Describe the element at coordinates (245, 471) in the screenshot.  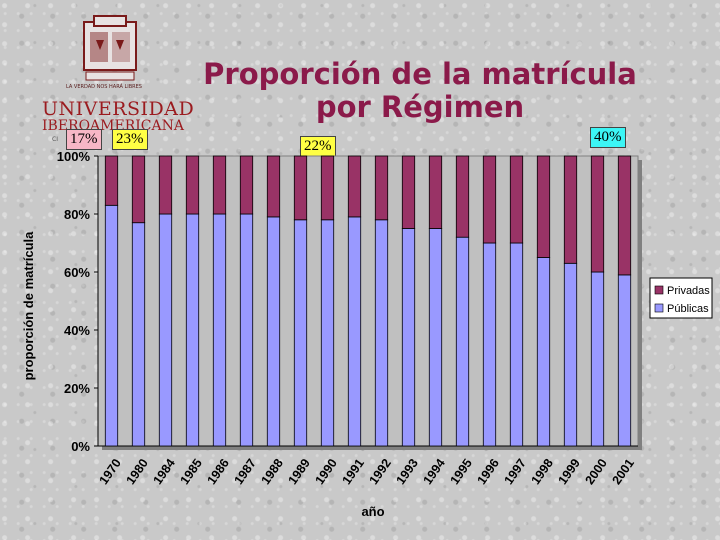
I see `x-tick-label: 1987` at that location.